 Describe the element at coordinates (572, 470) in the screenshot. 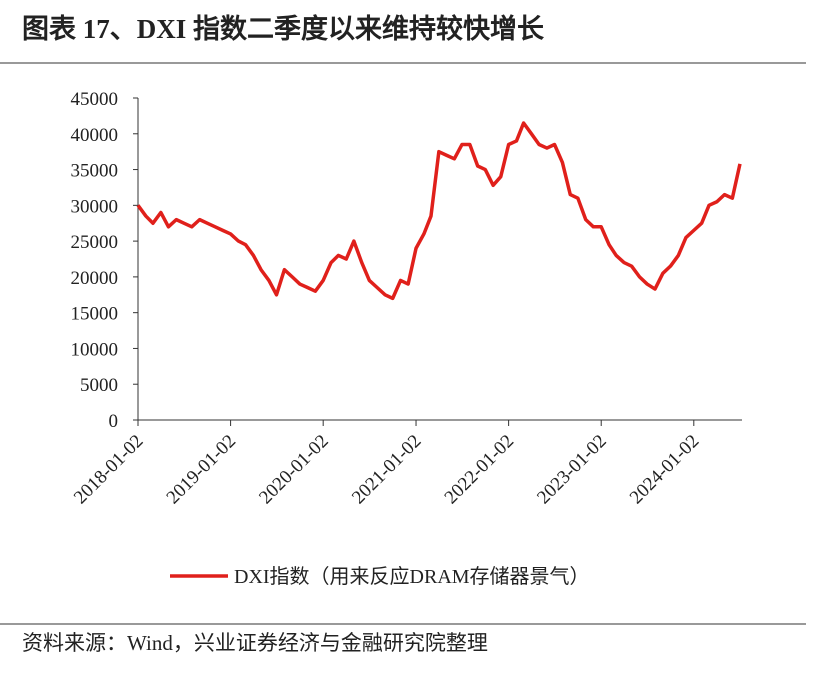

I see `x-tick-label: 2023-01-02` at that location.